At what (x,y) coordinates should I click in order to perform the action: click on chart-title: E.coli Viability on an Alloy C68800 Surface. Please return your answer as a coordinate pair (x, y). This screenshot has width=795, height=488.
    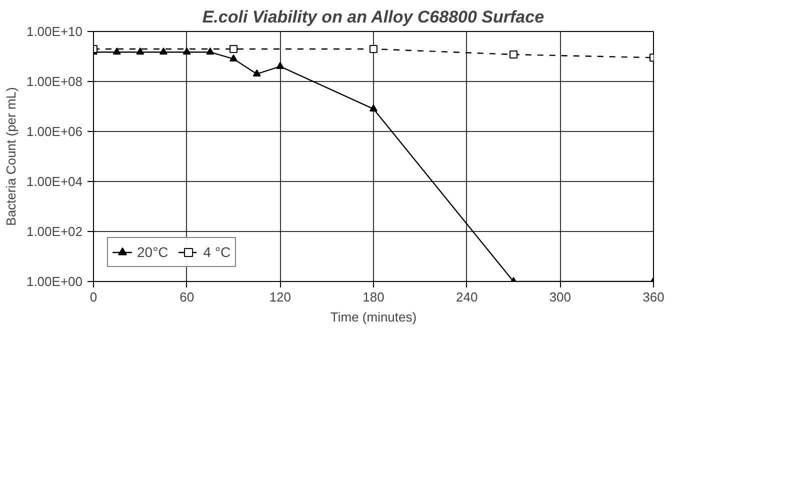
    Looking at the image, I should click on (373, 17).